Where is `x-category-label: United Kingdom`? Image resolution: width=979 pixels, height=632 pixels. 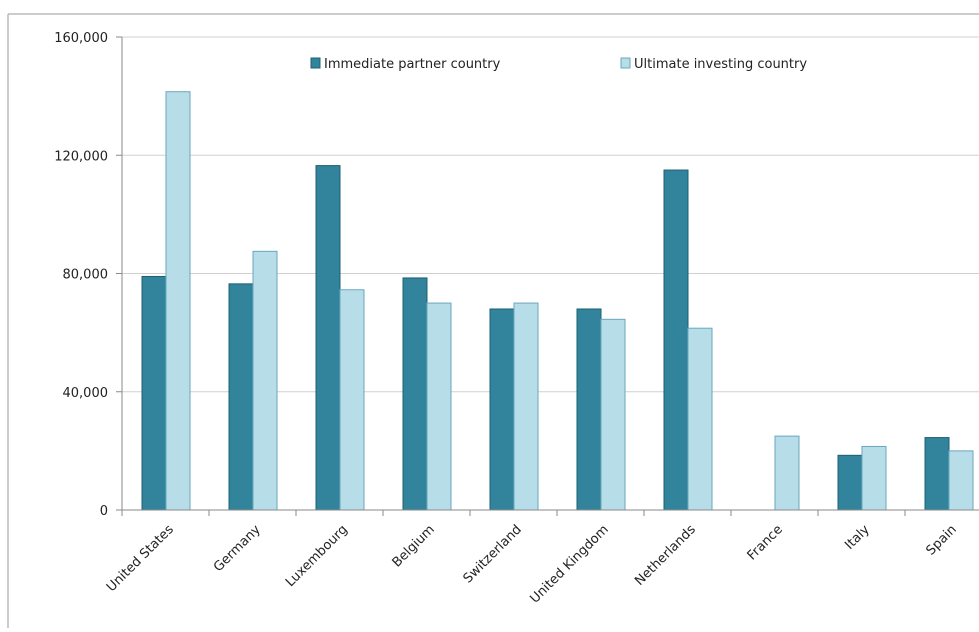
x-category-label: United Kingdom is located at coordinates (569, 564).